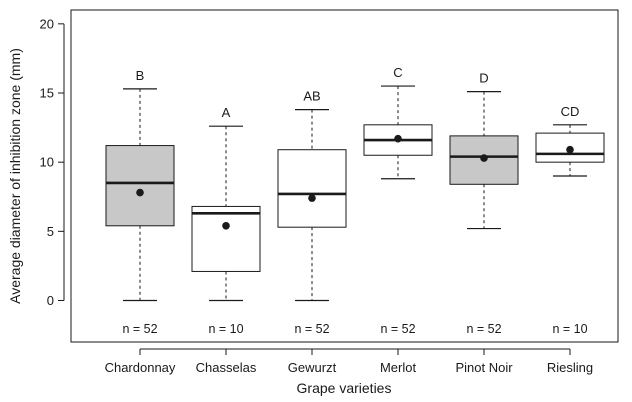 The width and height of the screenshot is (632, 402). What do you see at coordinates (47, 93) in the screenshot?
I see `y-tick-label: 15` at bounding box center [47, 93].